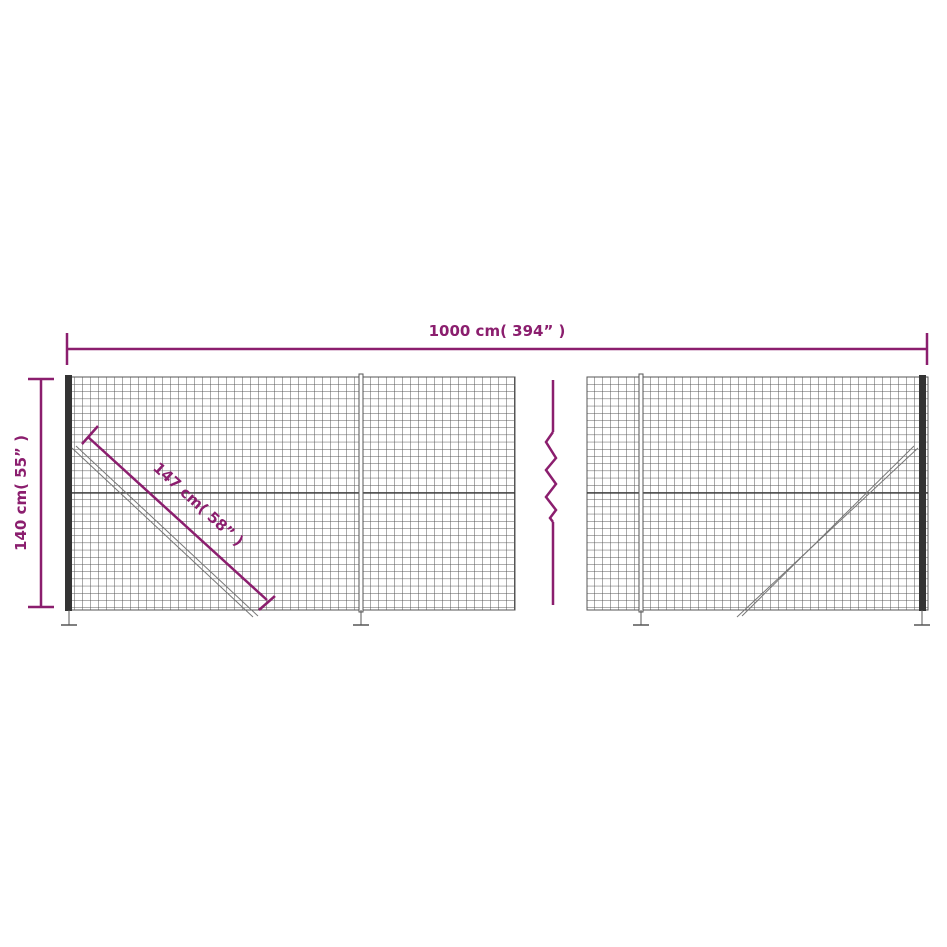 The width and height of the screenshot is (947, 947). I want to click on length-dimension, so click(497, 349).